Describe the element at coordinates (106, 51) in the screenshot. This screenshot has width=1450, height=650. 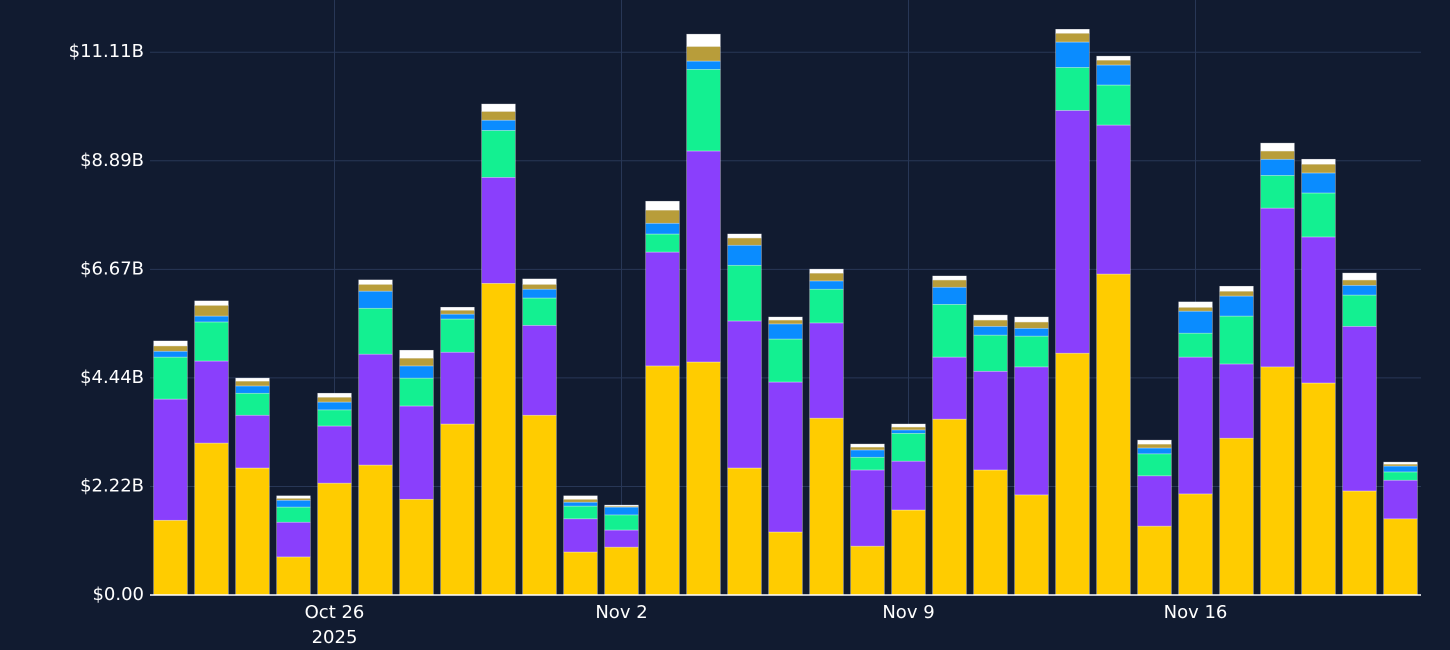
I see `y-tick-label: $11.11B` at that location.